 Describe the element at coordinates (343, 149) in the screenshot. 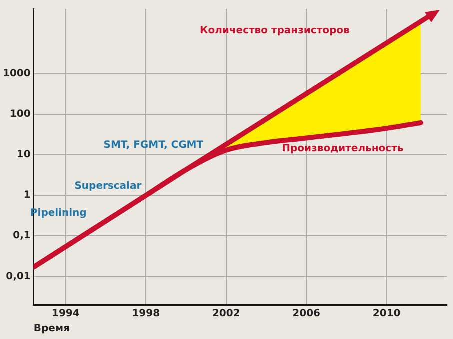

I see `series-label: Производительность` at that location.